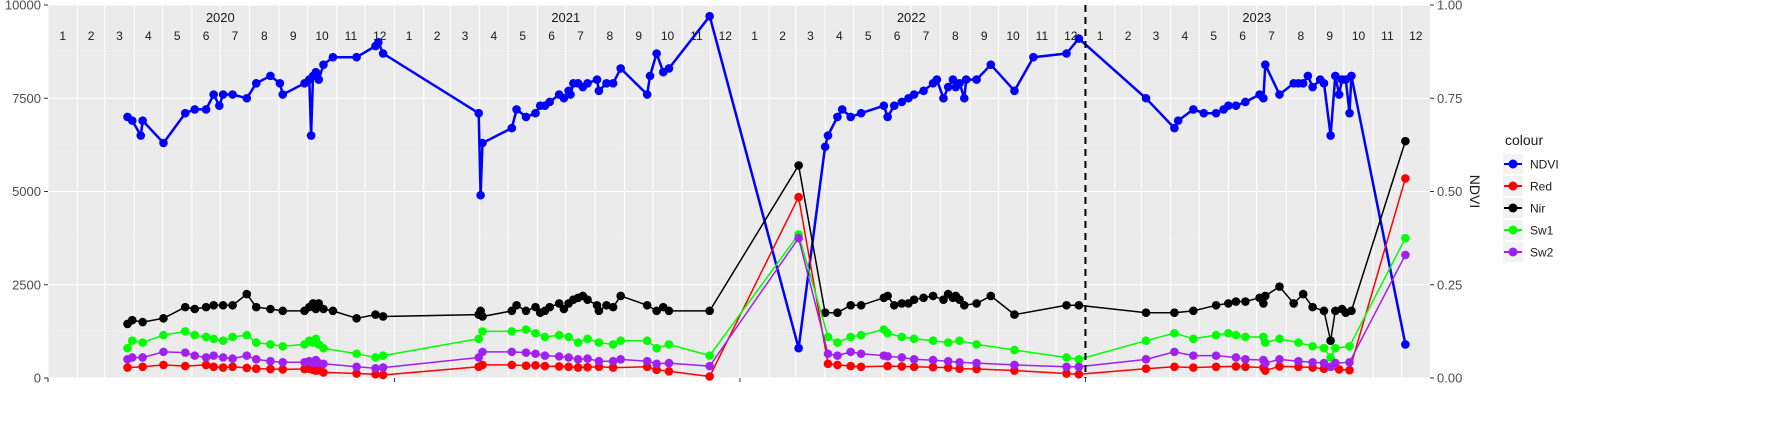 The image size is (1773, 442). I want to click on month-label: 12, so click(1416, 36).